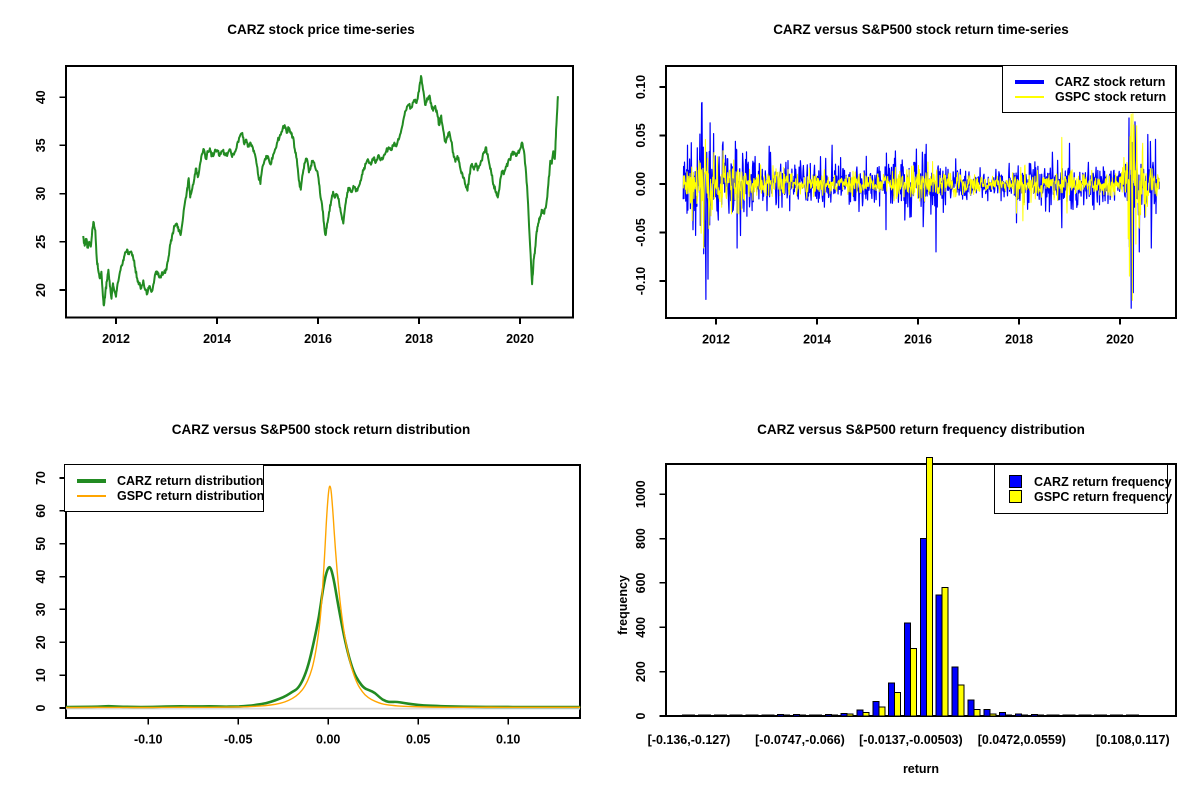  I want to click on svg-text: [0.0472,0.0559), so click(1022, 740).